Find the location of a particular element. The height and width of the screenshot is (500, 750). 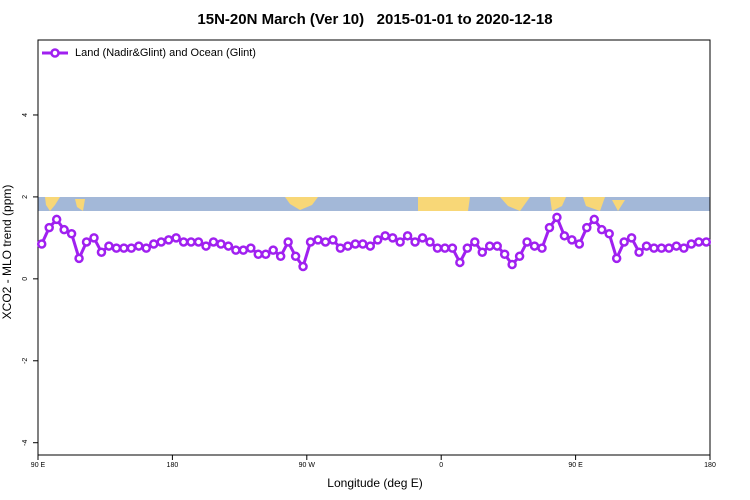

x-tick-label: 0 is located at coordinates (441, 465).